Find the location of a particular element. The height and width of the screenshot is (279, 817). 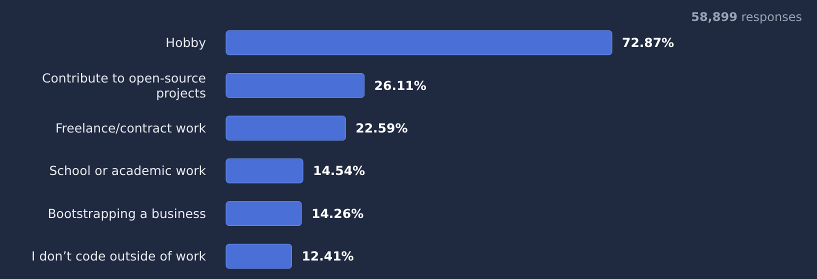

y-tick-label: Freelance/contract work is located at coordinates (131, 128).